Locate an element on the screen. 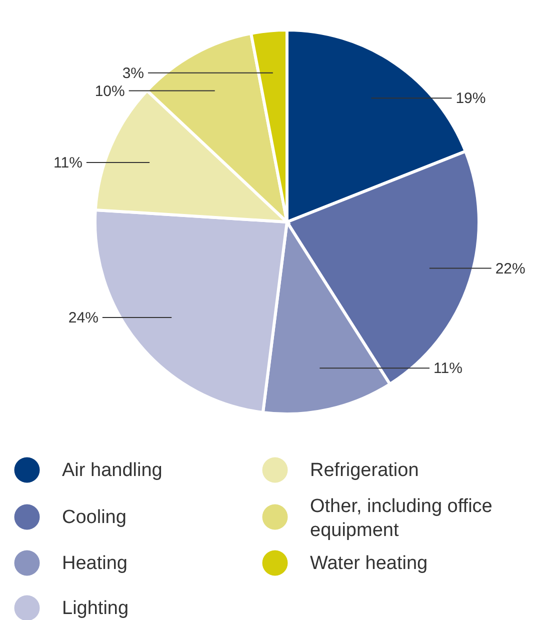 This screenshot has height=620, width=549. legend-label: Lighting is located at coordinates (95, 608).